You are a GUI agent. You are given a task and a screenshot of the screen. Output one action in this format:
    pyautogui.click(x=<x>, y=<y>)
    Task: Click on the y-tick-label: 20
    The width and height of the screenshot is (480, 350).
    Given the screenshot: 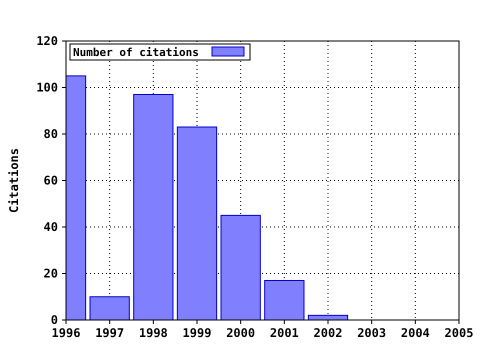 What is the action you would take?
    pyautogui.click(x=51, y=273)
    